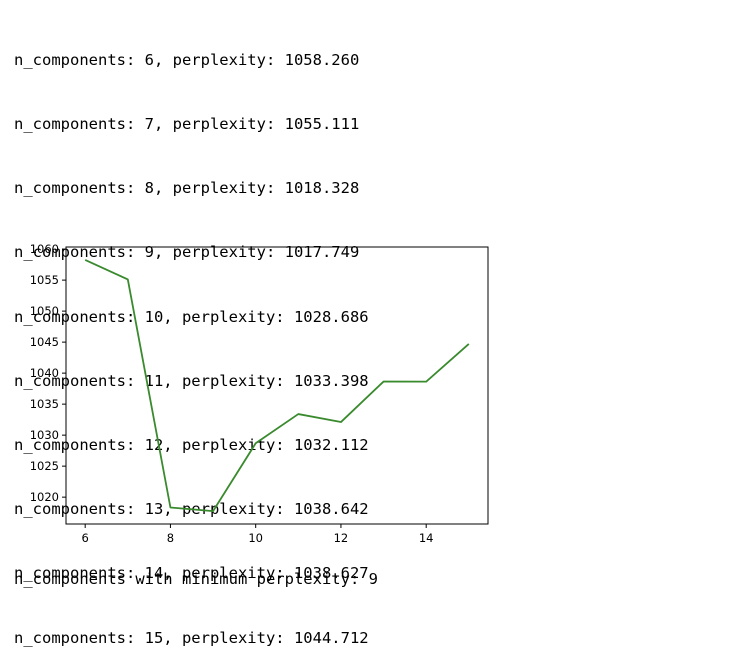 The height and width of the screenshot is (670, 750). Describe the element at coordinates (44, 373) in the screenshot. I see `y-tick-label: 1040` at that location.